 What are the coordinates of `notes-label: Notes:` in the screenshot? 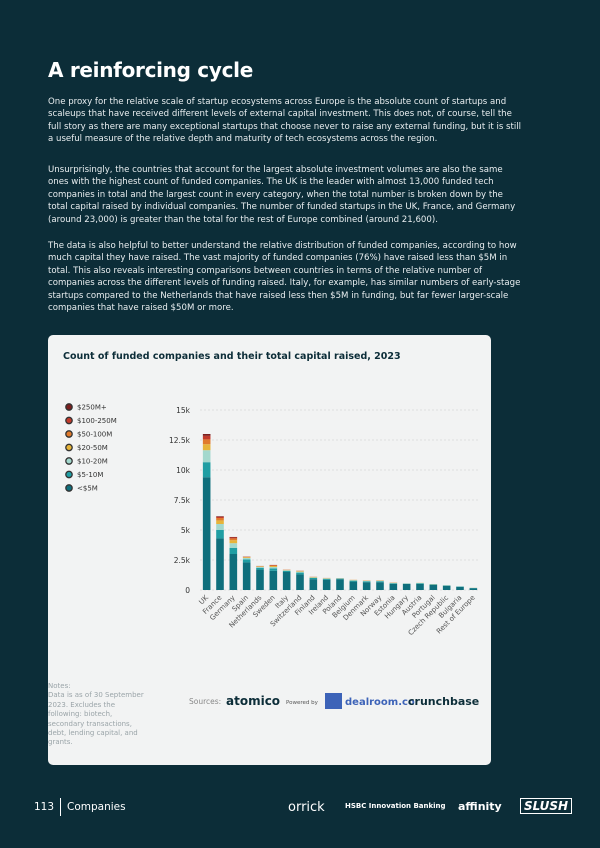 It's located at (59, 686).